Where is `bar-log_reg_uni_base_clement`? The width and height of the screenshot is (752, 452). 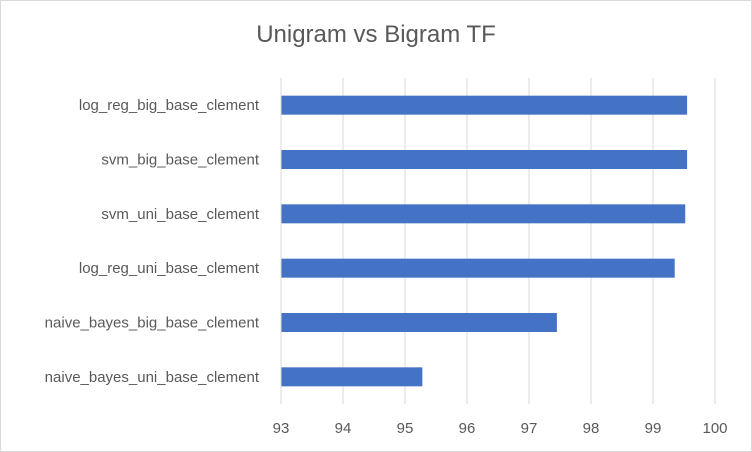
bar-log_reg_uni_base_clement is located at coordinates (478, 268).